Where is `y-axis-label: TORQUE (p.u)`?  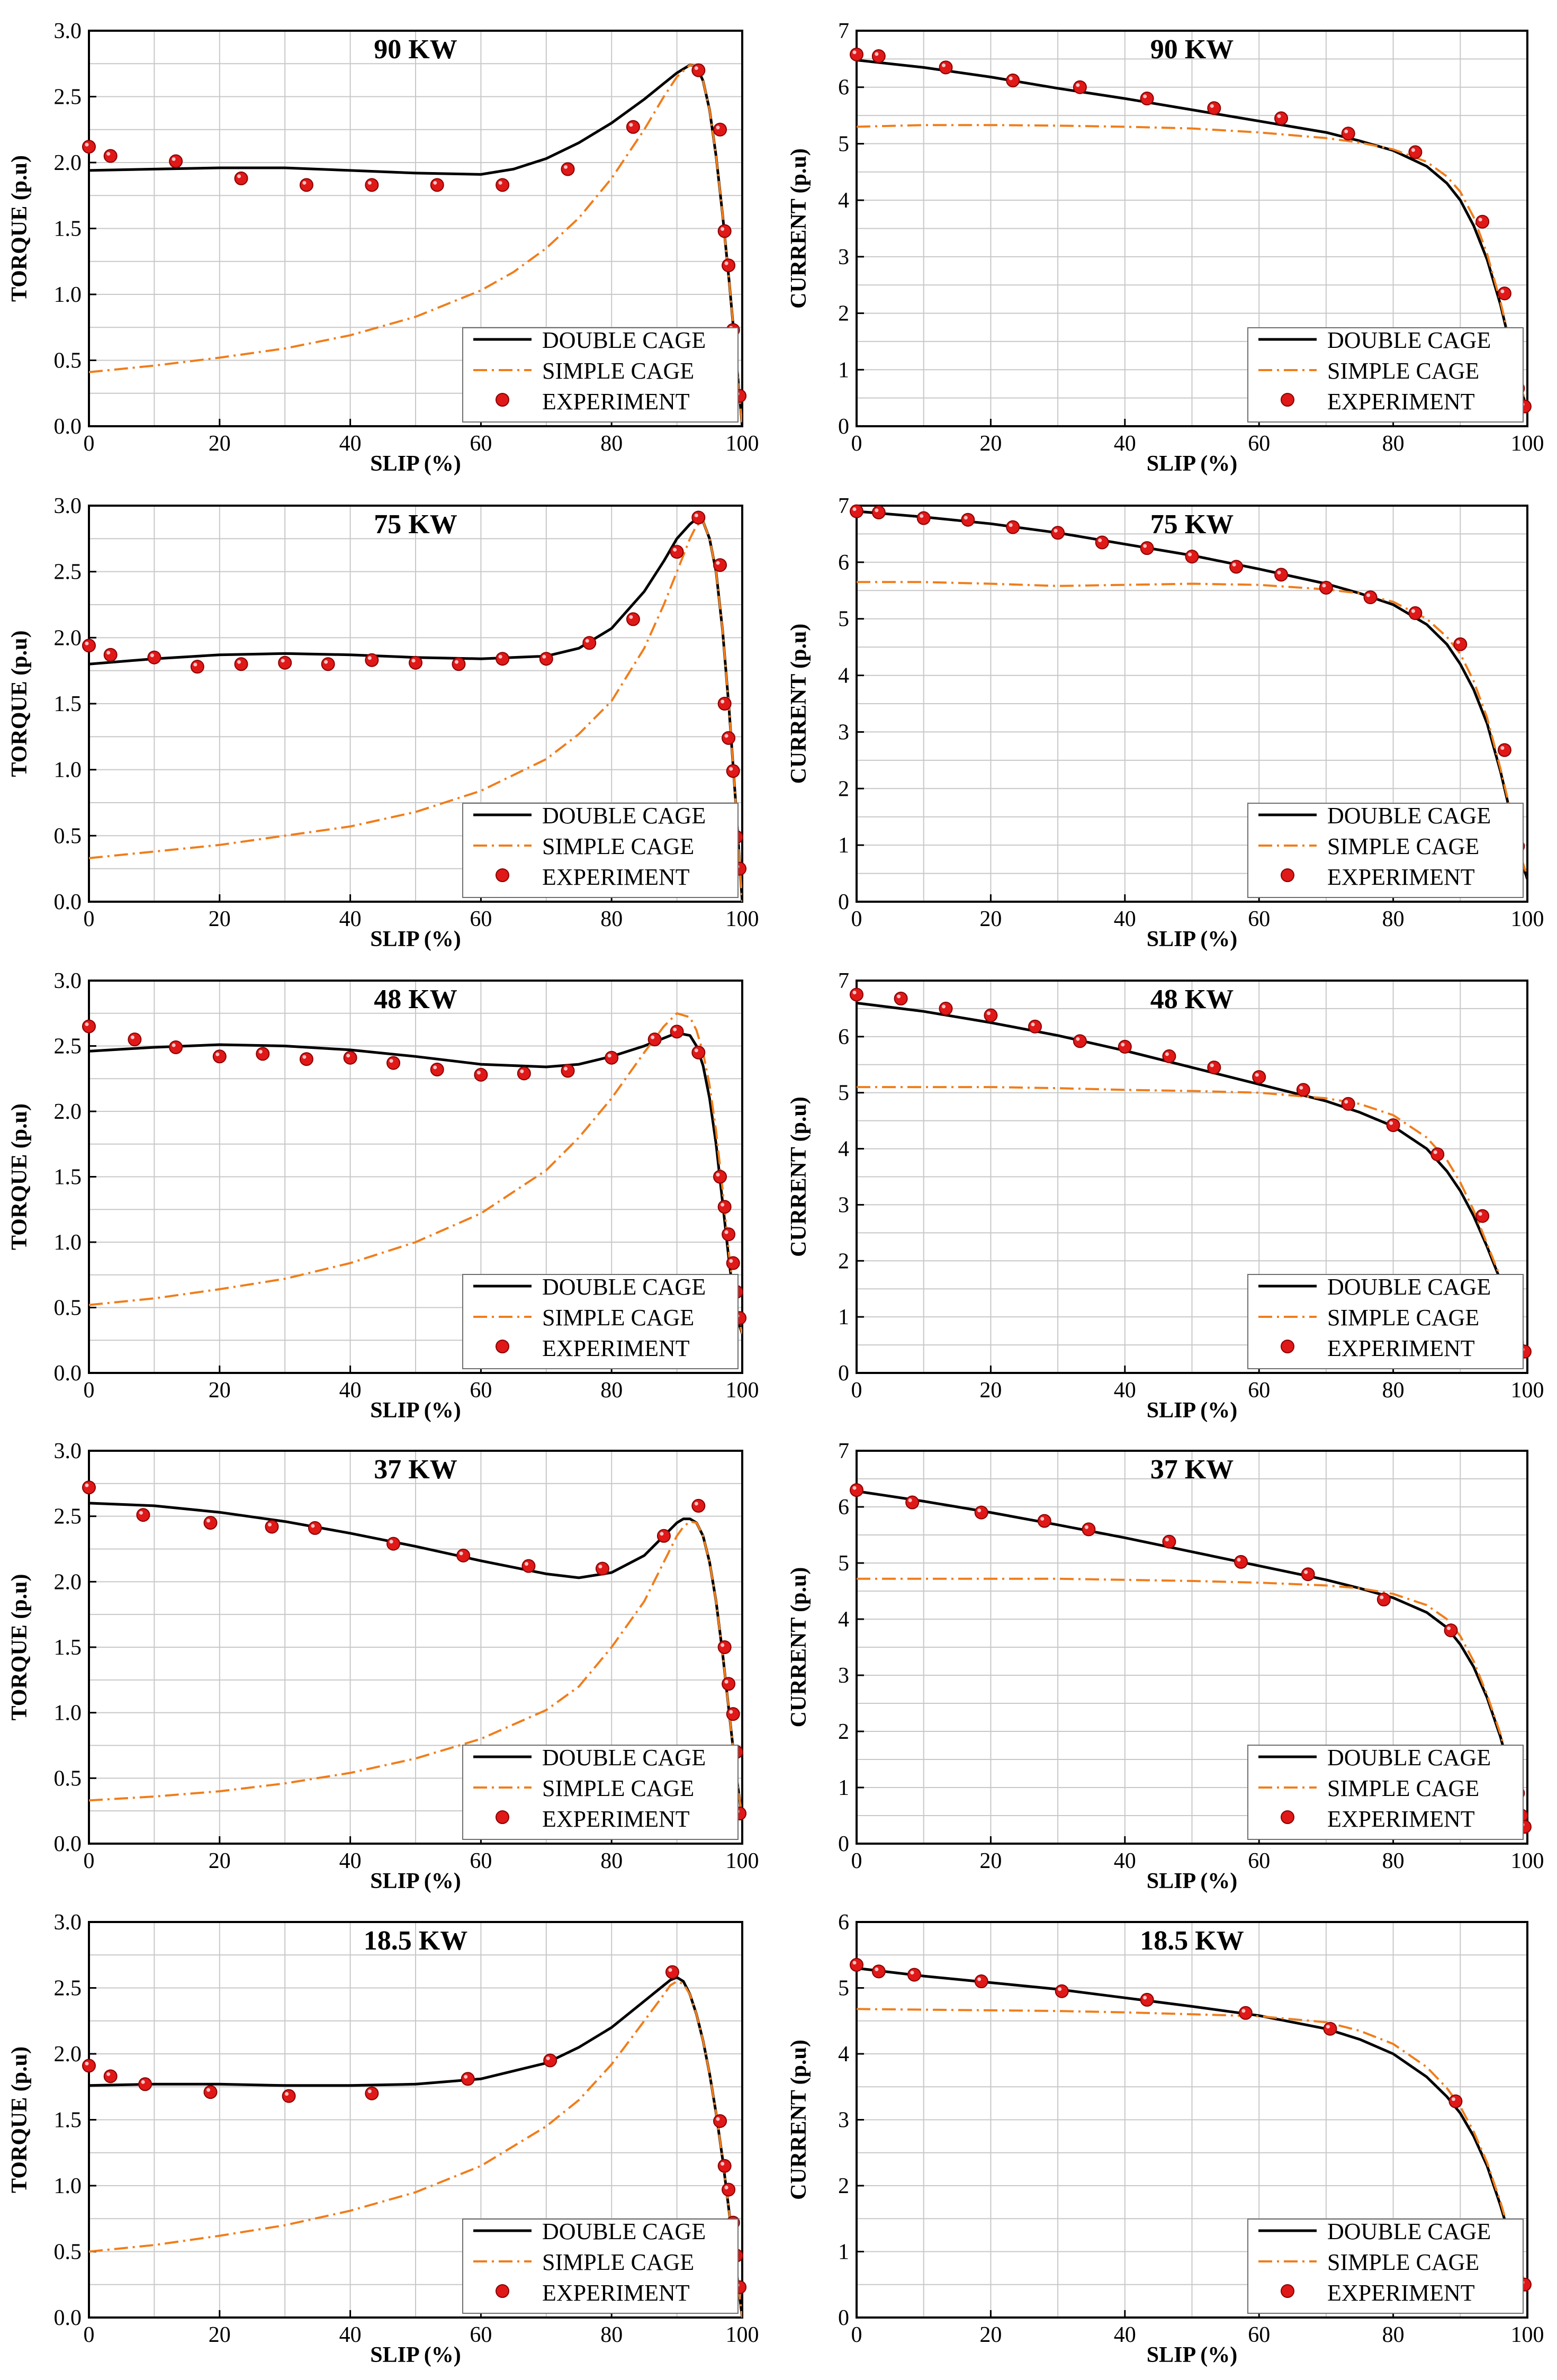 y-axis-label: TORQUE (p.u) is located at coordinates (19, 1647).